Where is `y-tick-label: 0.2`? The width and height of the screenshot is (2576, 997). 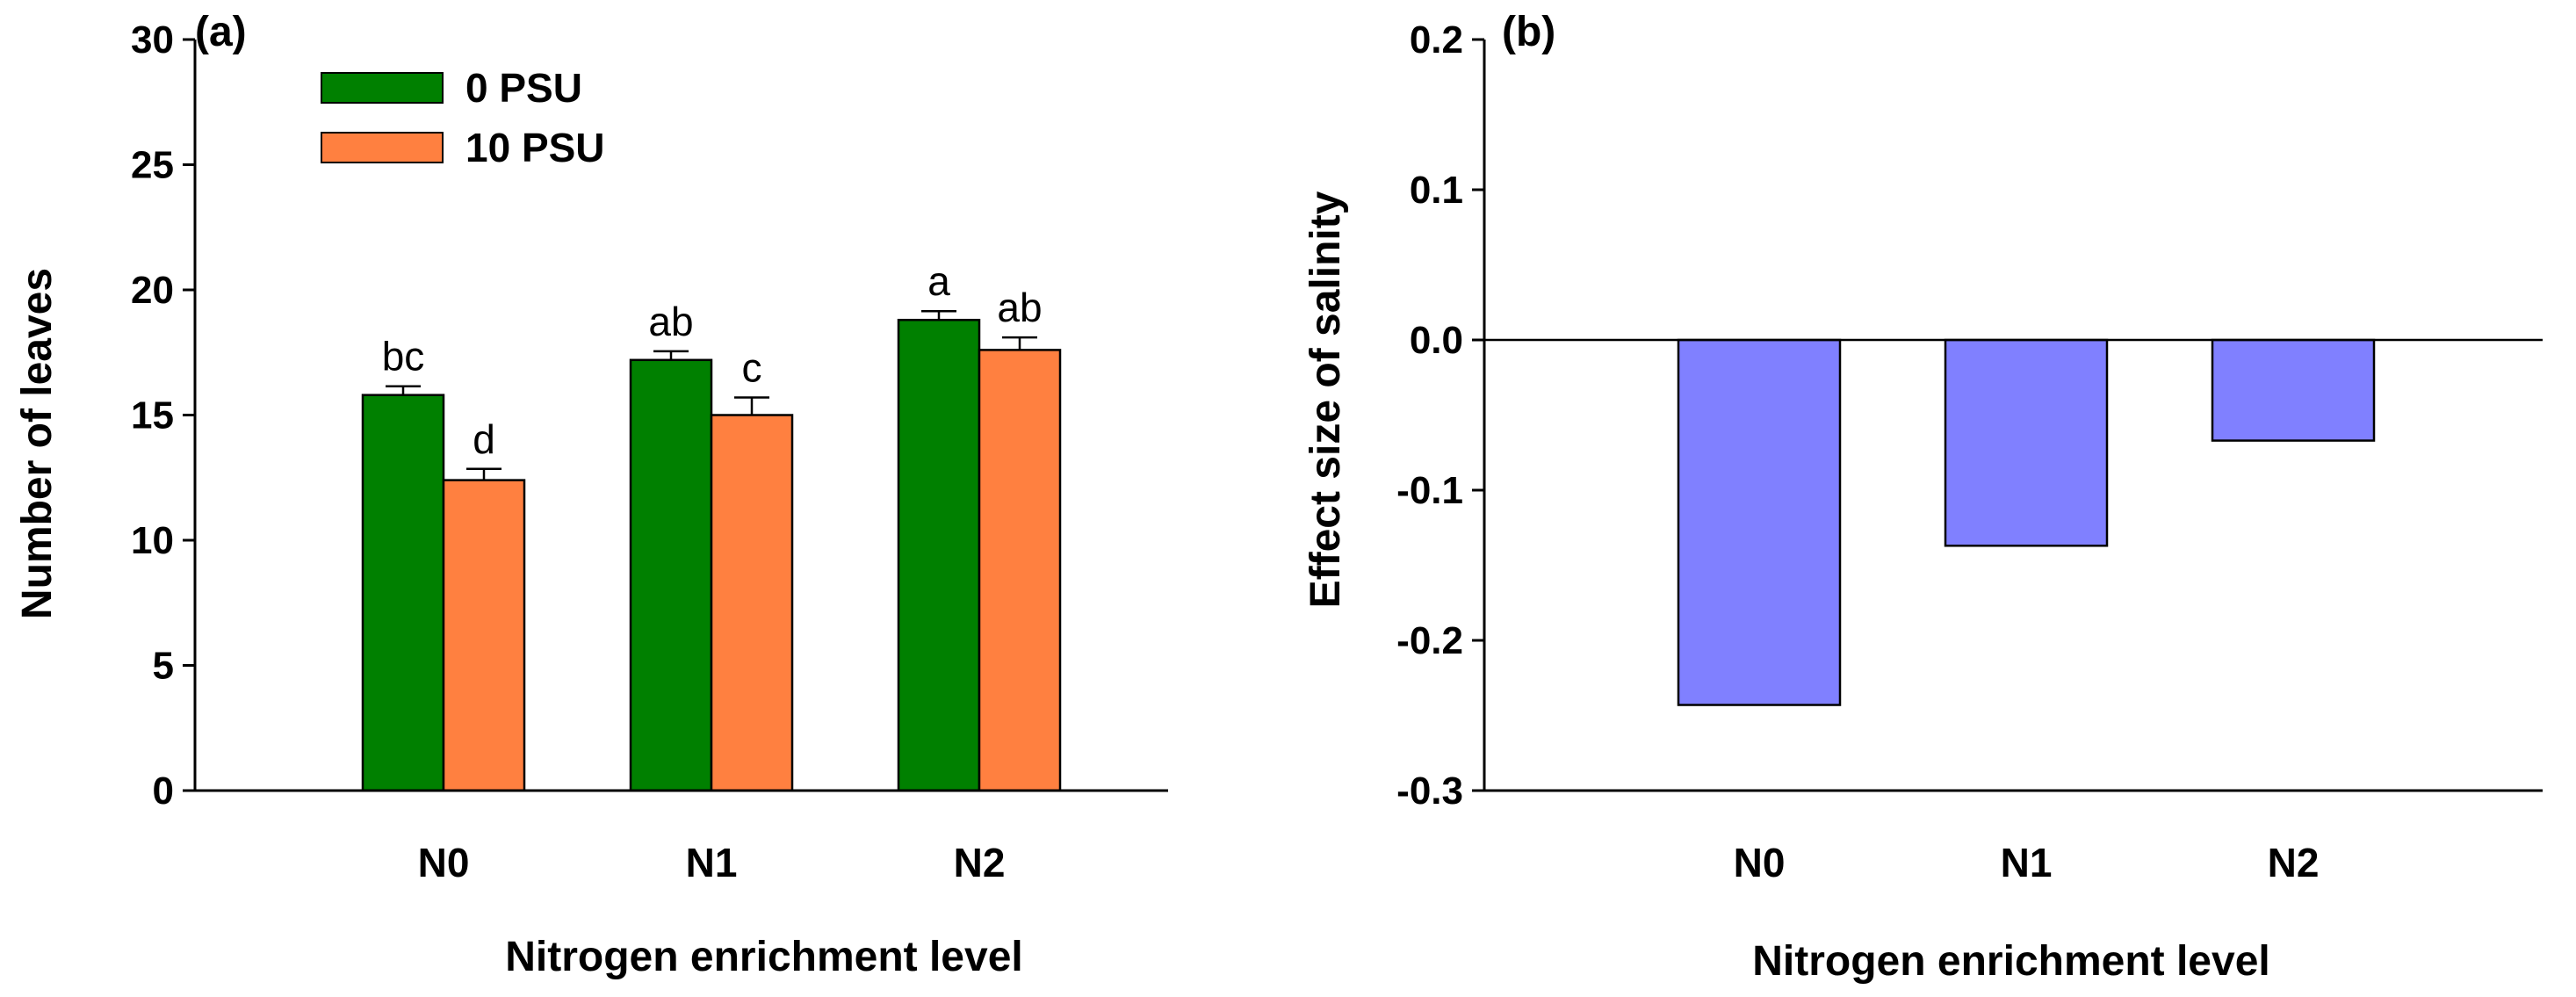
y-tick-label: 0.2 is located at coordinates (1436, 39).